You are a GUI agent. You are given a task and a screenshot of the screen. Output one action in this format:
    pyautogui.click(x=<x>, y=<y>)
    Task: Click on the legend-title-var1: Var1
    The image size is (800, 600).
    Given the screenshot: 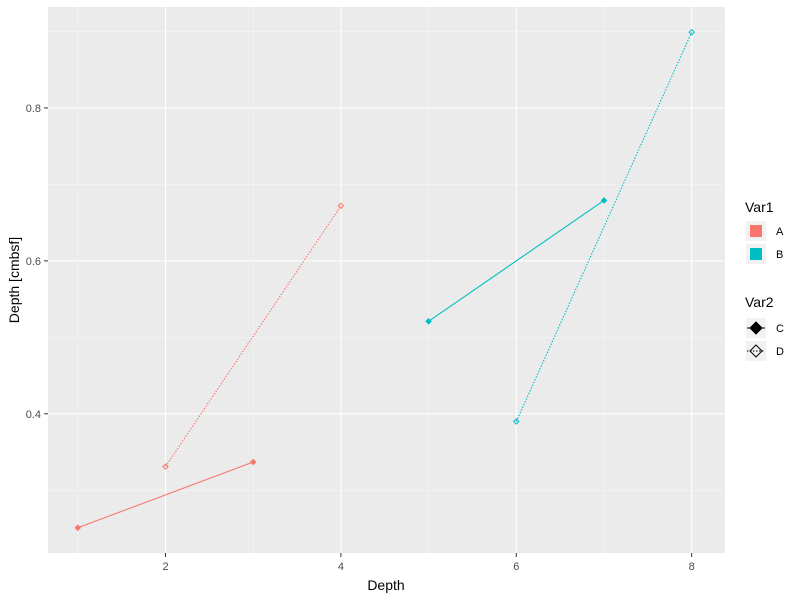 What is the action you would take?
    pyautogui.click(x=759, y=207)
    